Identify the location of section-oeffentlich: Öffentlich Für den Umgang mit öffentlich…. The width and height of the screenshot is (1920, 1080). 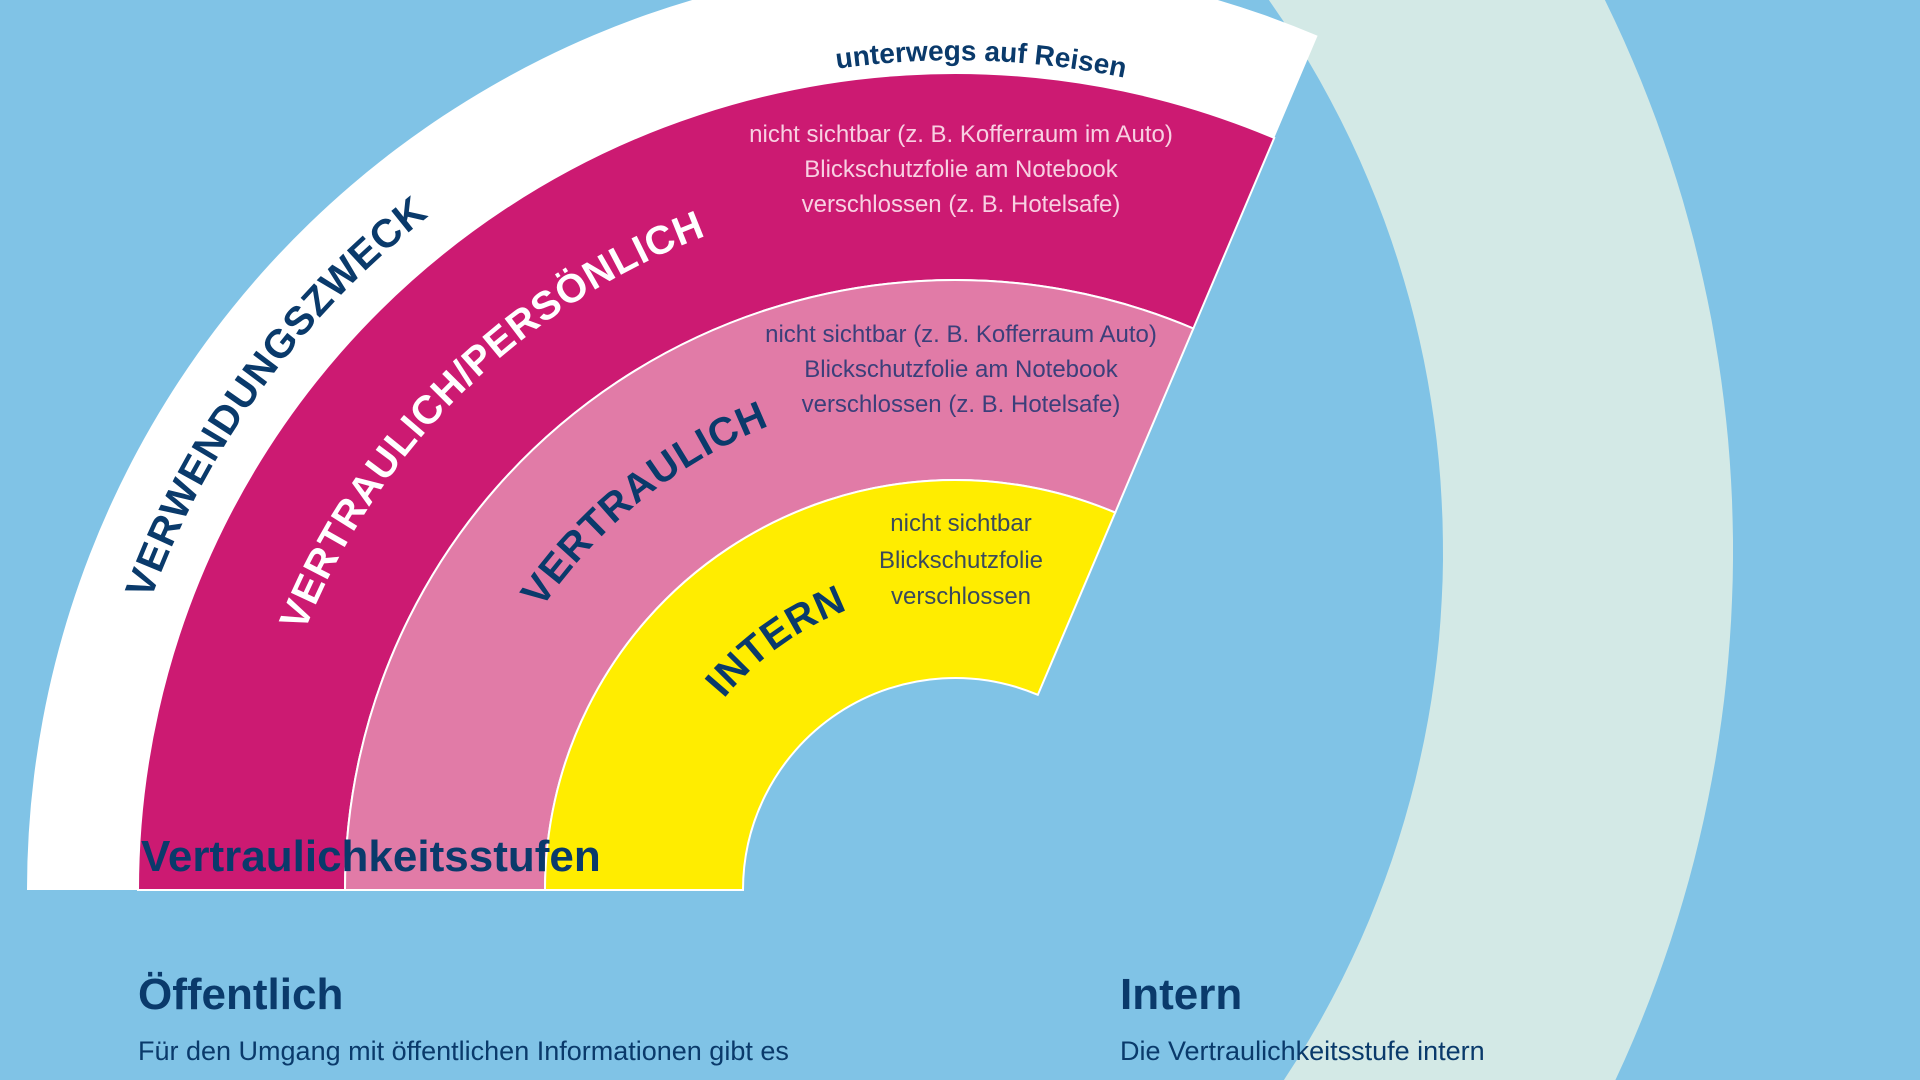
(463, 1018).